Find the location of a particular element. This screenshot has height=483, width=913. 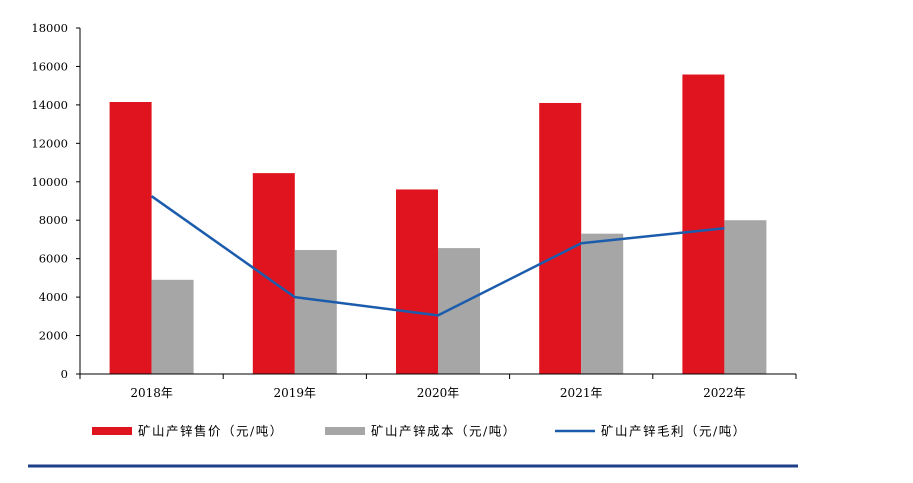

y-tick-label-0: 0 is located at coordinates (64, 374).